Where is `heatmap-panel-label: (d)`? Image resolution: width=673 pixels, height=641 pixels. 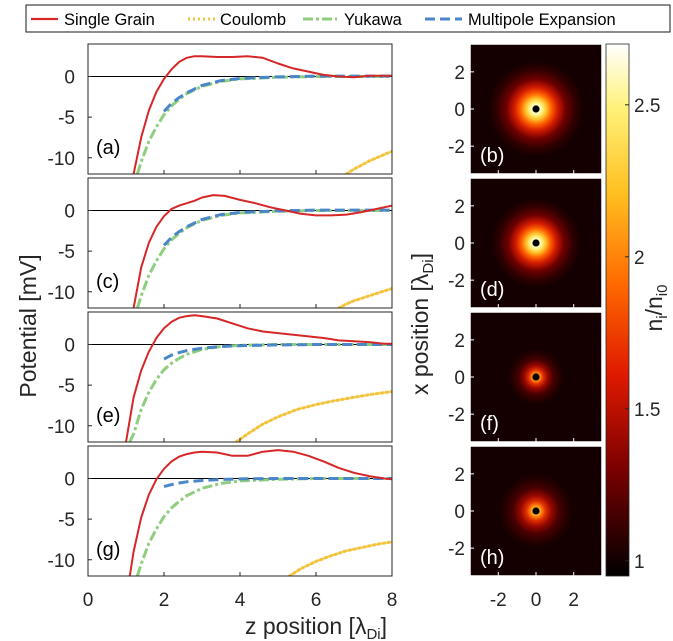 heatmap-panel-label: (d) is located at coordinates (492, 290).